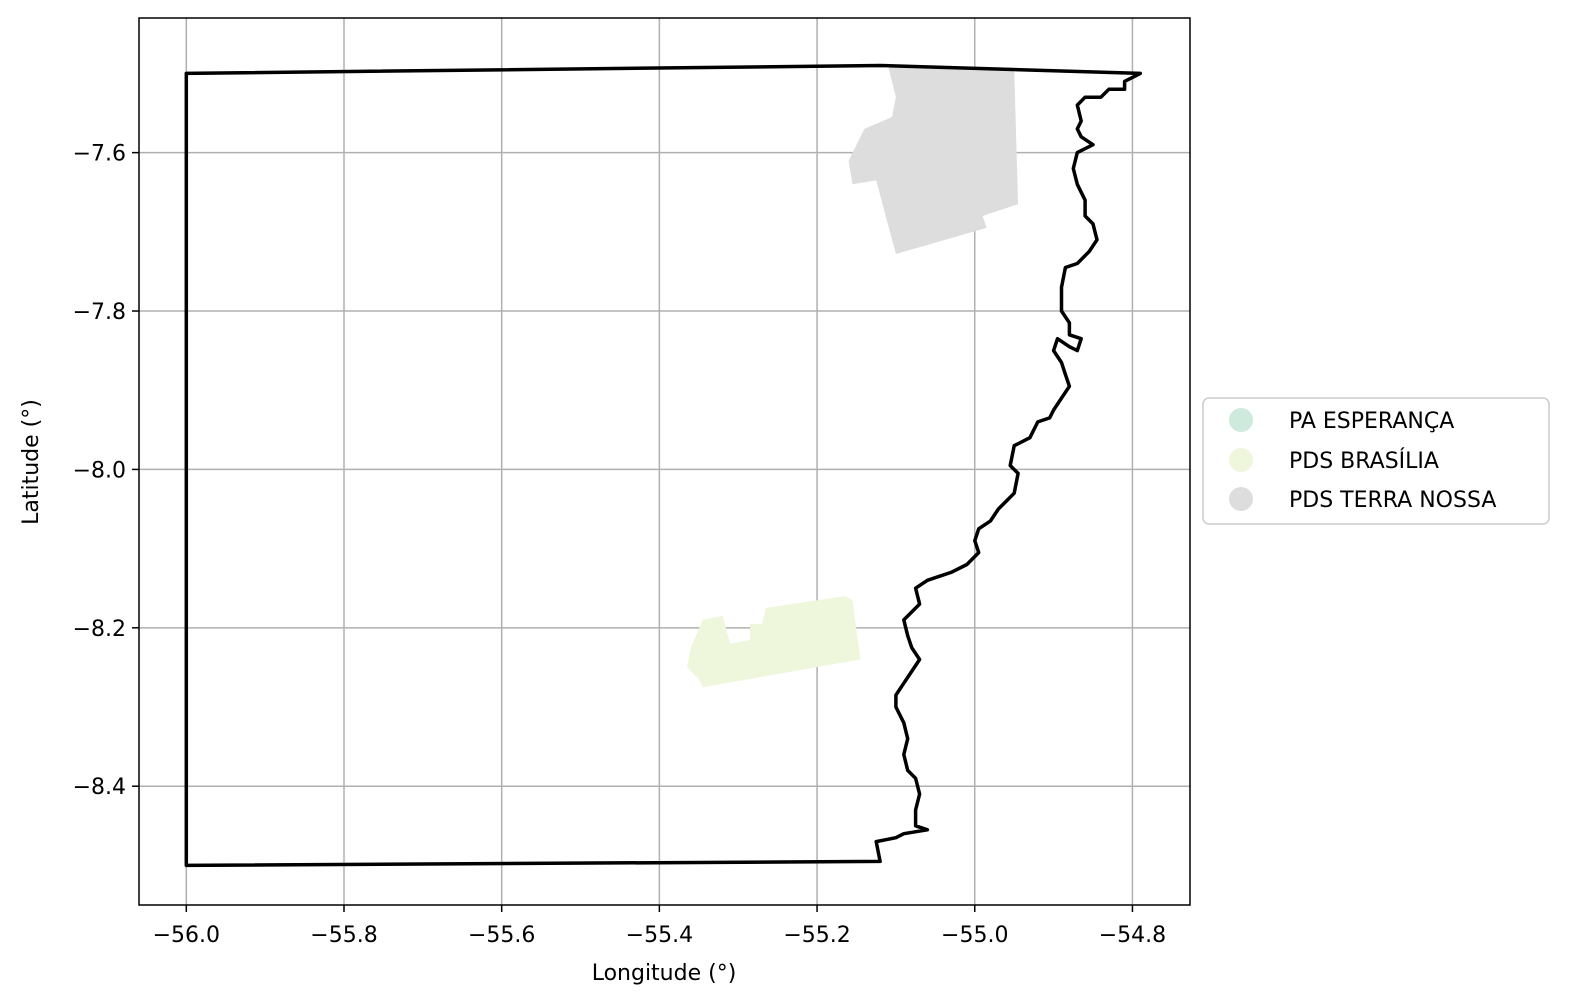  What do you see at coordinates (659, 935) in the screenshot?
I see `x-tick-label: −55.4` at bounding box center [659, 935].